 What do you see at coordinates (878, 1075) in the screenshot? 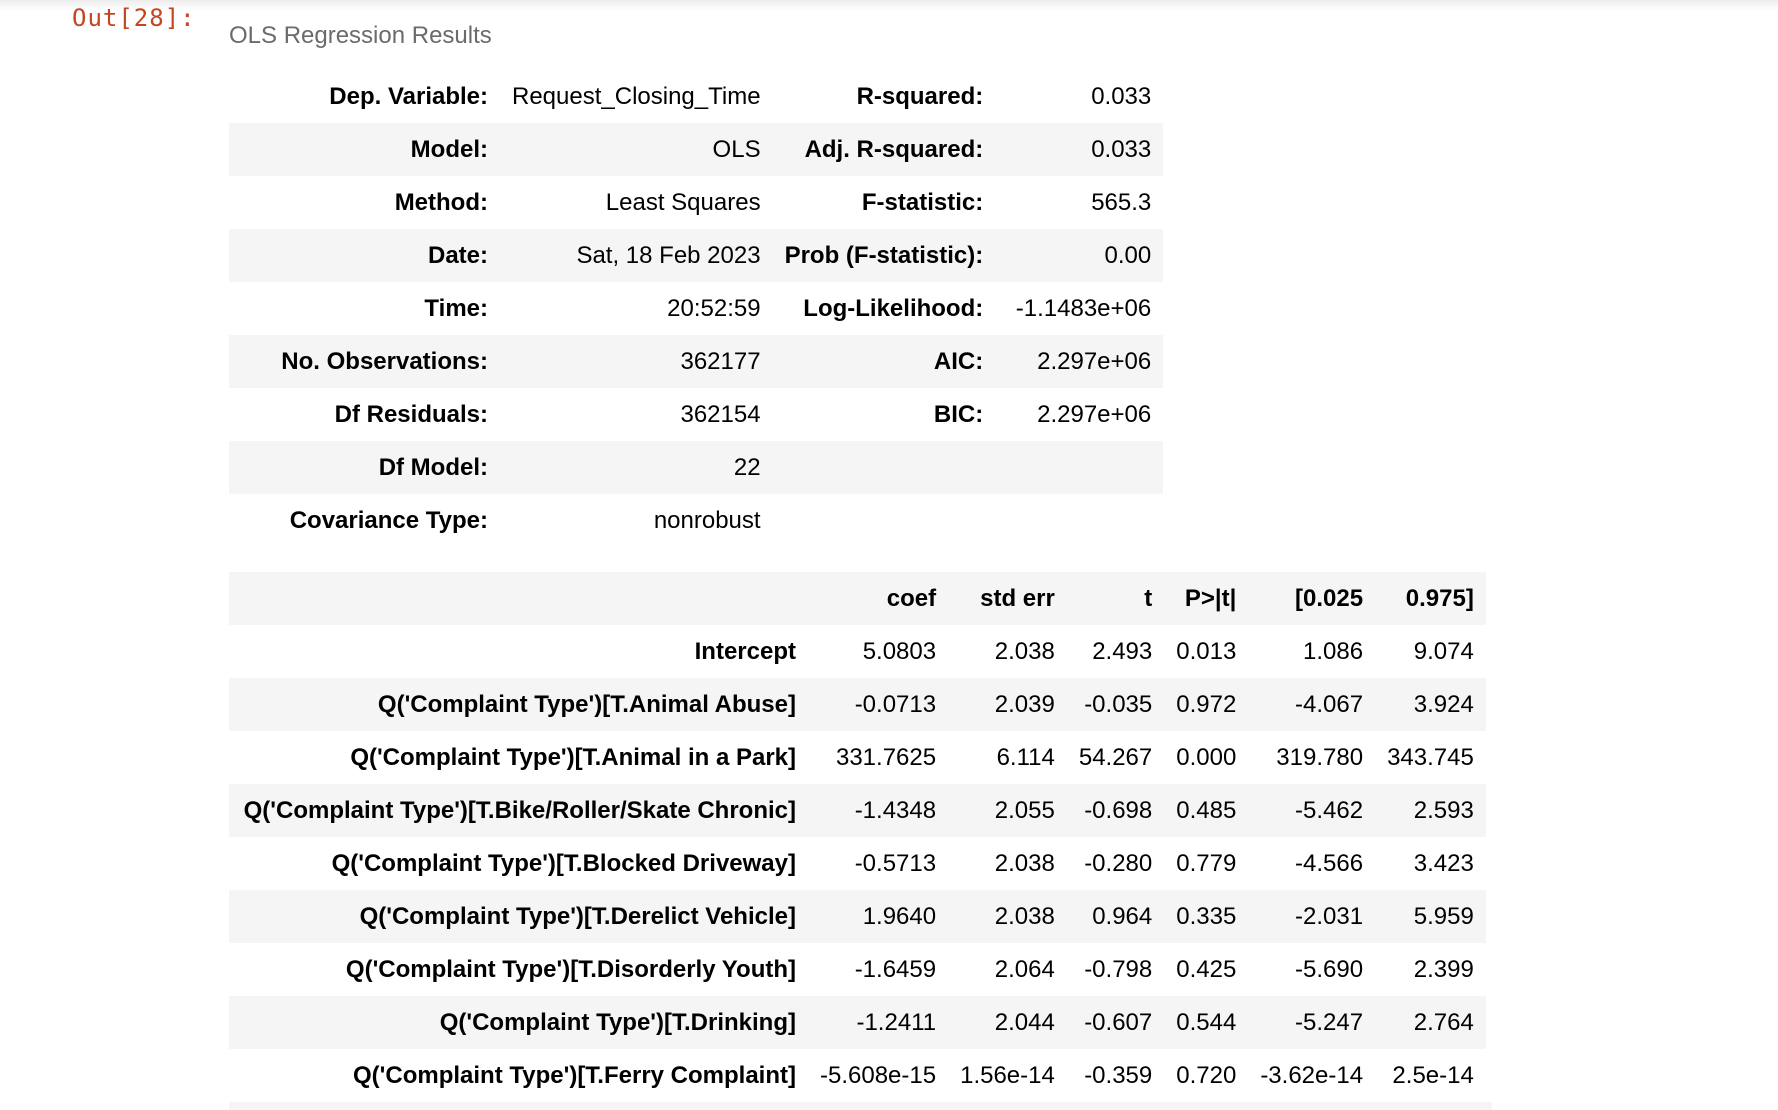
I see `coef-value: -5.608e-15` at bounding box center [878, 1075].